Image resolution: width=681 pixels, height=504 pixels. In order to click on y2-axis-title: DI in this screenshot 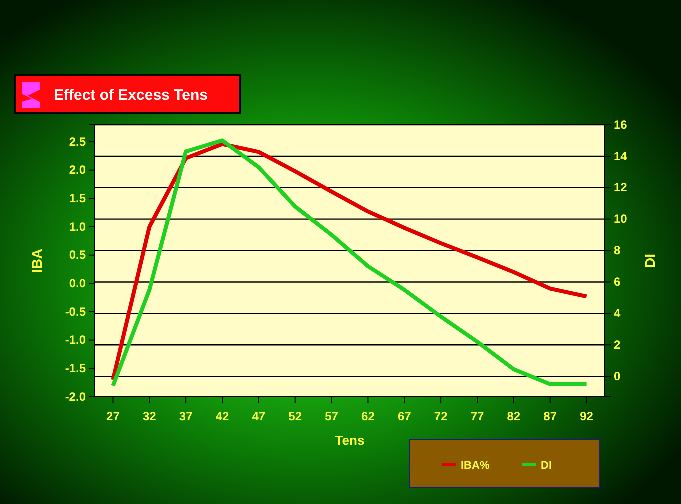, I will do `click(650, 261)`.